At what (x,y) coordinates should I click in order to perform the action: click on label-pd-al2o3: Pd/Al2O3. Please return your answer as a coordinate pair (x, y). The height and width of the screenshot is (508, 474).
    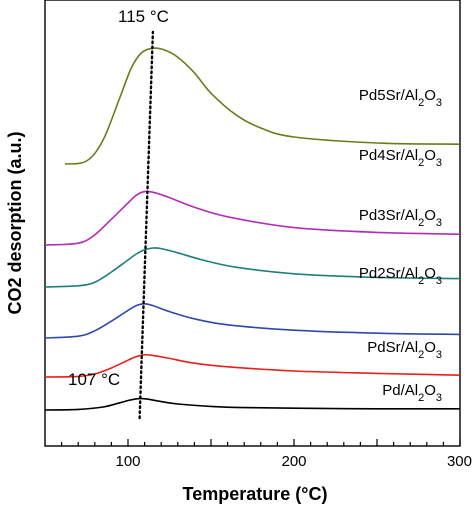
    Looking at the image, I should click on (412, 393).